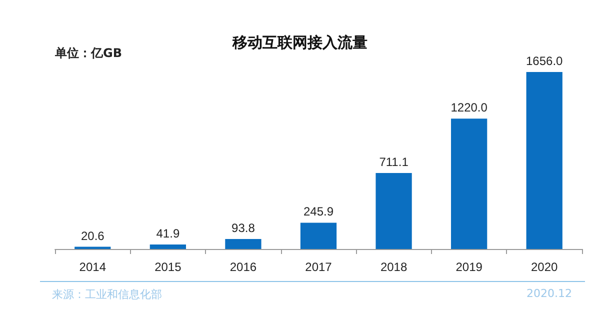 The image size is (600, 329). What do you see at coordinates (318, 211) in the screenshot?
I see `data-label: 245.9` at bounding box center [318, 211].